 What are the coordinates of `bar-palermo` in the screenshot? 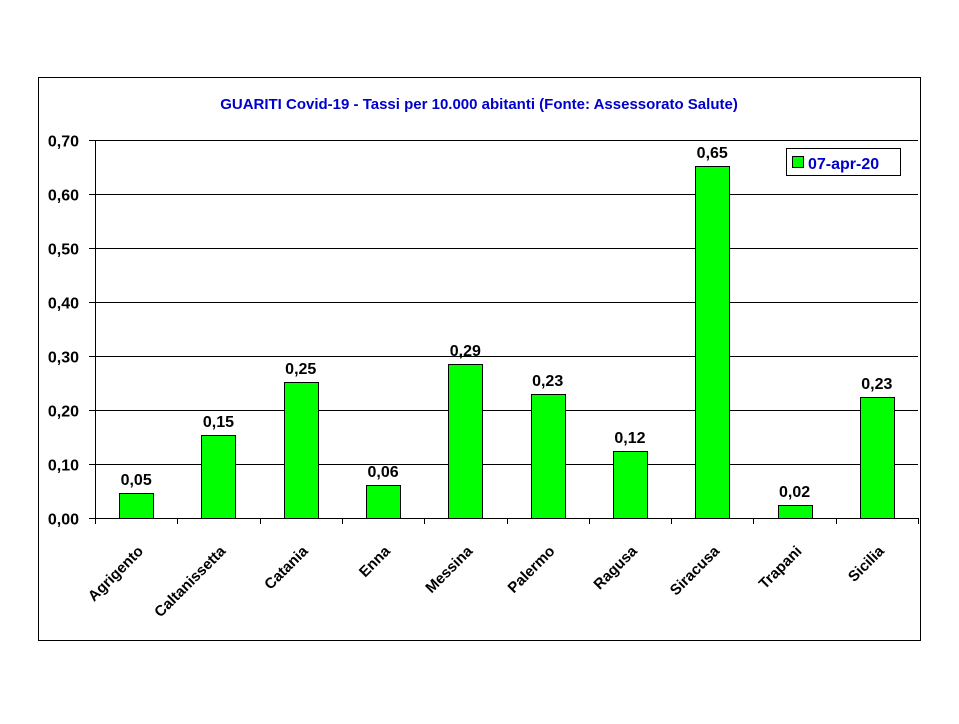 It's located at (548, 456).